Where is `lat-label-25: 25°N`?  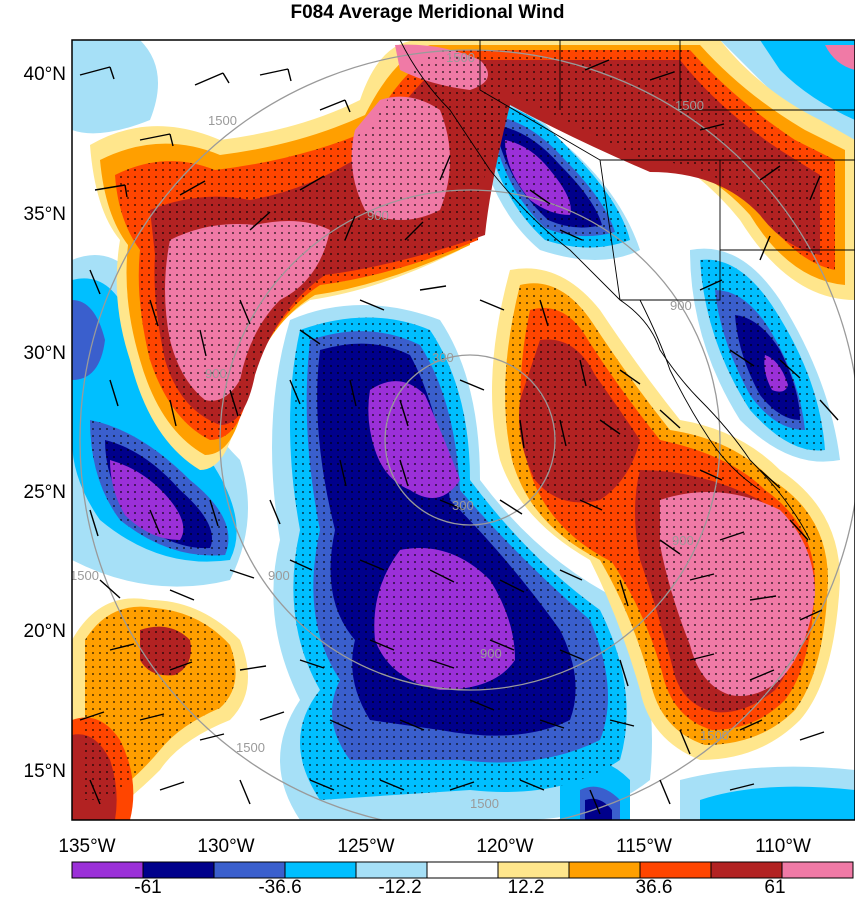 lat-label-25: 25°N is located at coordinates (45, 492).